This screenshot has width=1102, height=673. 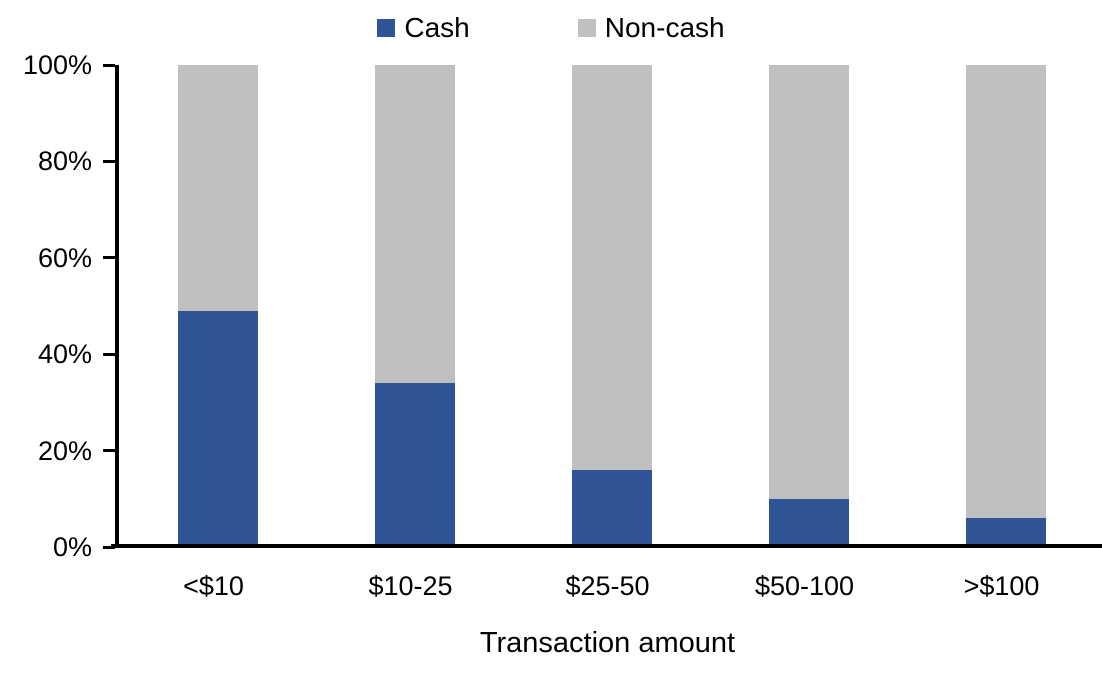 I want to click on x-axis-category-label: $50-100, so click(x=804, y=586).